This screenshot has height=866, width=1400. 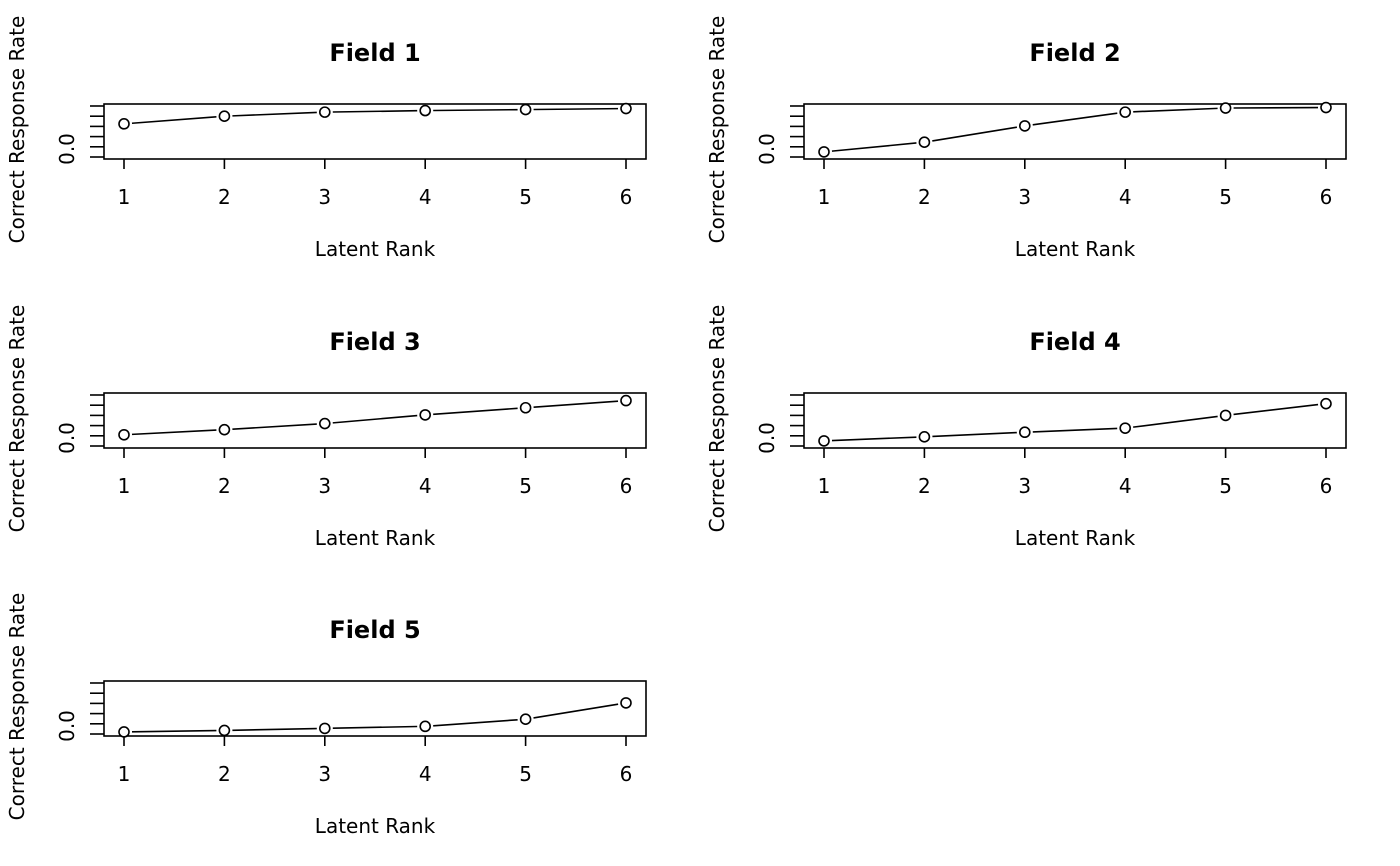 What do you see at coordinates (374, 342) in the screenshot?
I see `chart-title: Field 3` at bounding box center [374, 342].